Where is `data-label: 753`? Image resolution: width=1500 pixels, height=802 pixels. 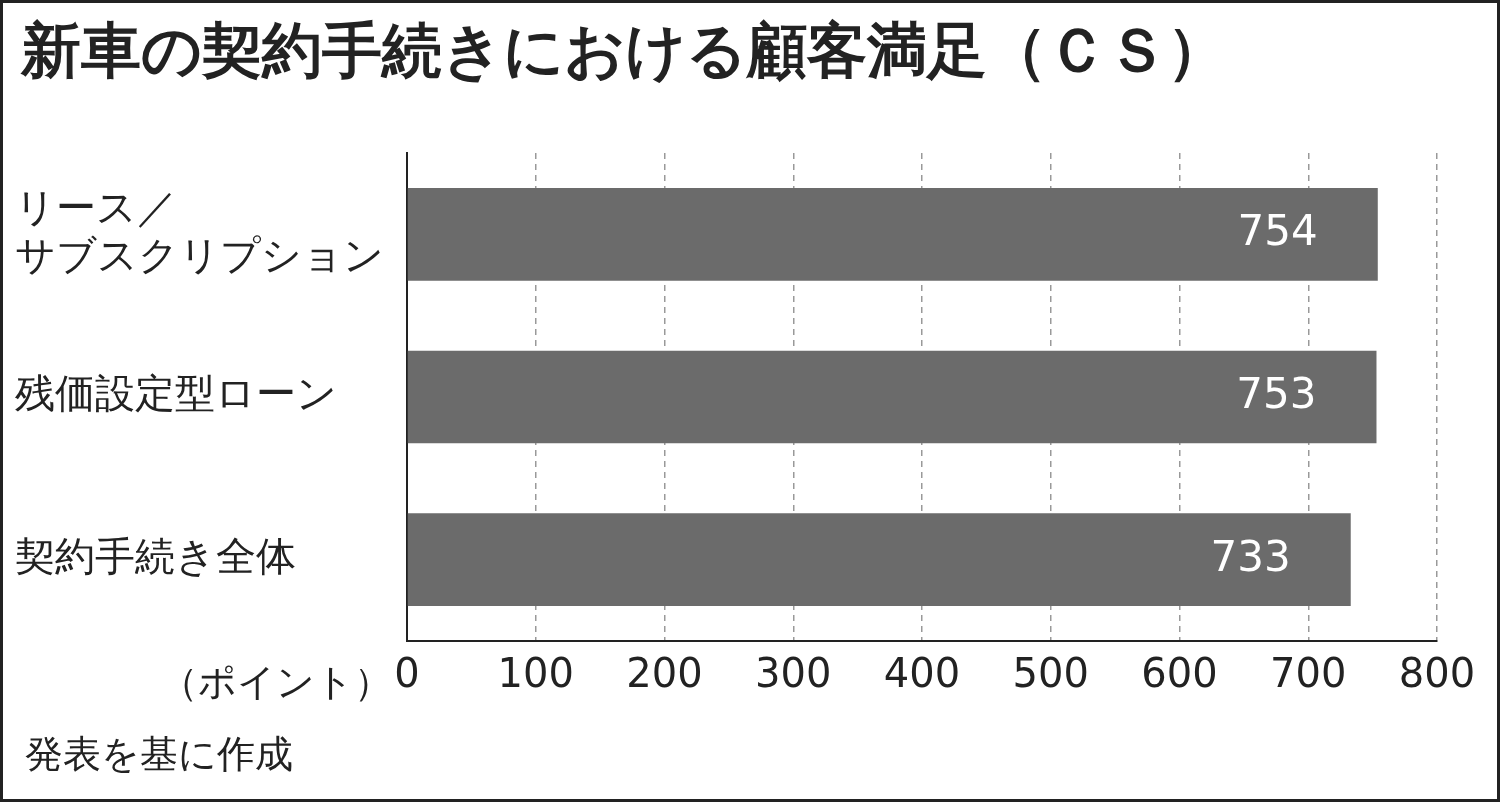
data-label: 753 is located at coordinates (1276, 393).